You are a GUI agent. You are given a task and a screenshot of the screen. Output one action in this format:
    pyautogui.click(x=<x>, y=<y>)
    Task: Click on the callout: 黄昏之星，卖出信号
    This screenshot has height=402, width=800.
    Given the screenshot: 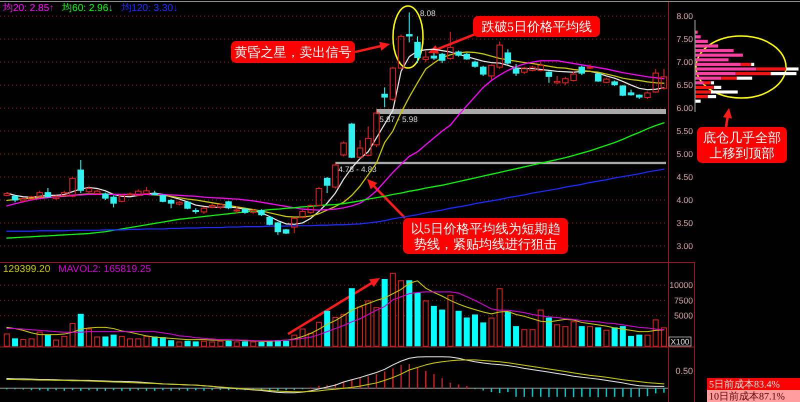 What is the action you would take?
    pyautogui.click(x=293, y=52)
    